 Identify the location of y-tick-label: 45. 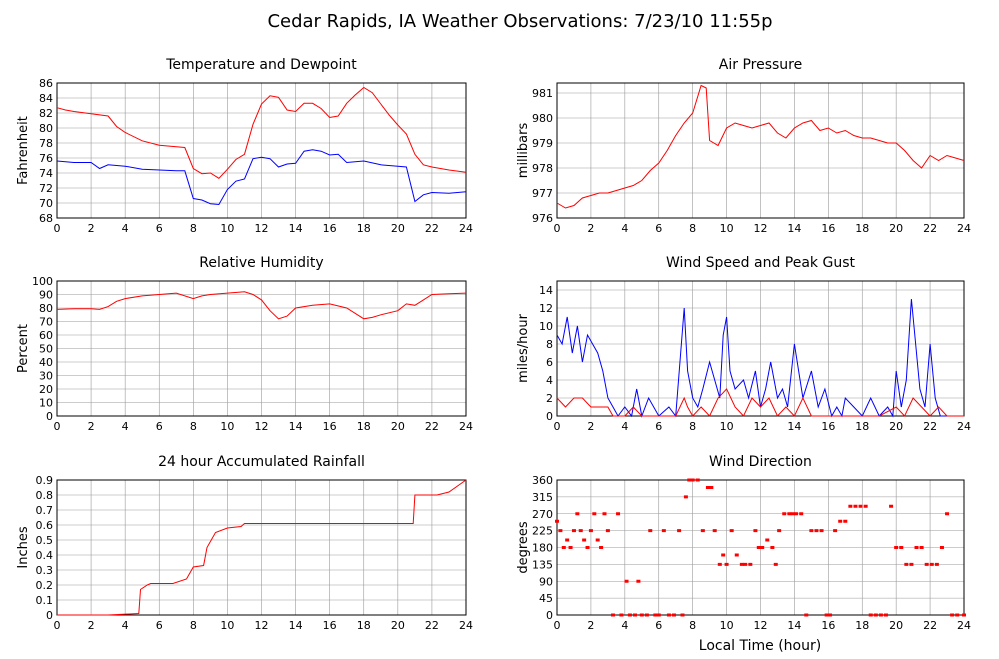
(546, 598).